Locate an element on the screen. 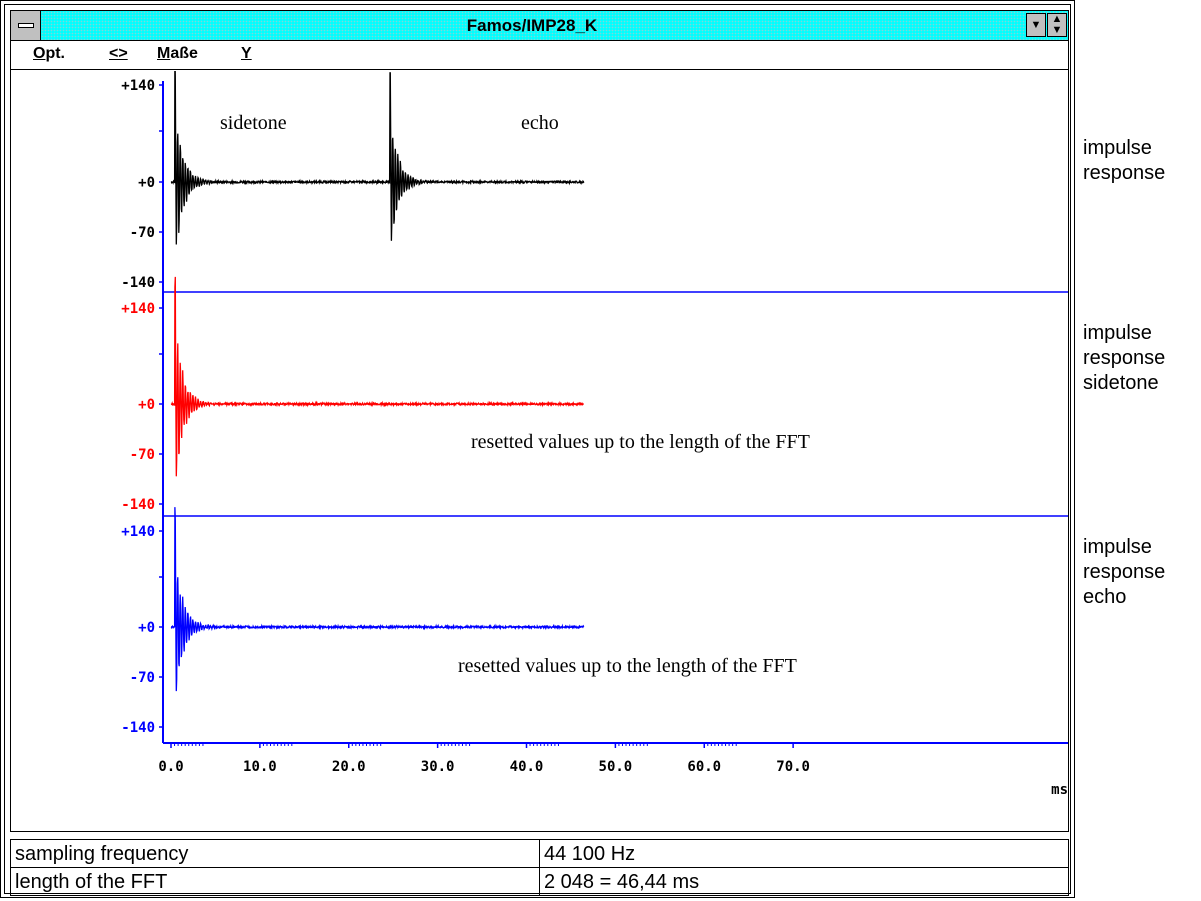 The width and height of the screenshot is (1201, 901). menu-bar: Opt. <> Maße Y is located at coordinates (539, 55).